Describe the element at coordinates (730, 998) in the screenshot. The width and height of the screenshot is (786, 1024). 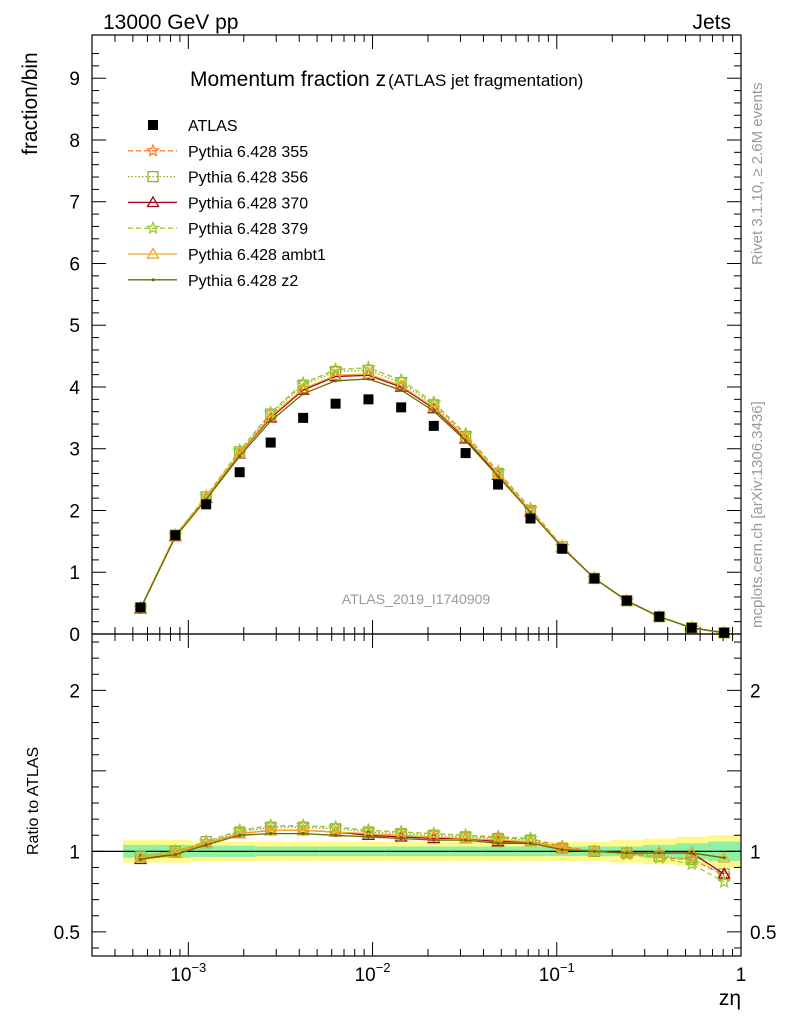
I see `x-axis-label: zη` at that location.